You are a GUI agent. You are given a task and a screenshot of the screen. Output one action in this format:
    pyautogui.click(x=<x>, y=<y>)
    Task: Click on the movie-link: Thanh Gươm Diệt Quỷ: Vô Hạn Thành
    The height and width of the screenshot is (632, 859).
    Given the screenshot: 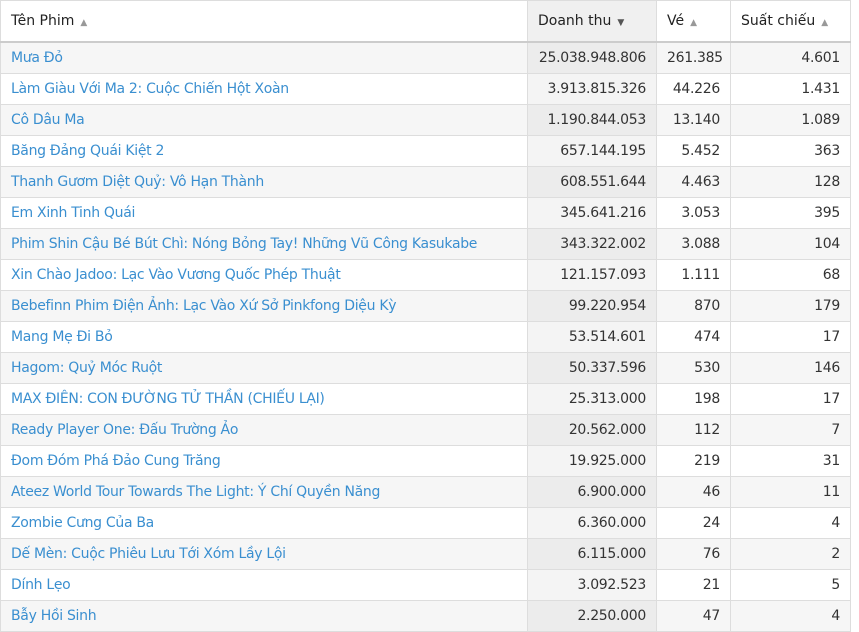 What is the action you would take?
    pyautogui.click(x=137, y=182)
    